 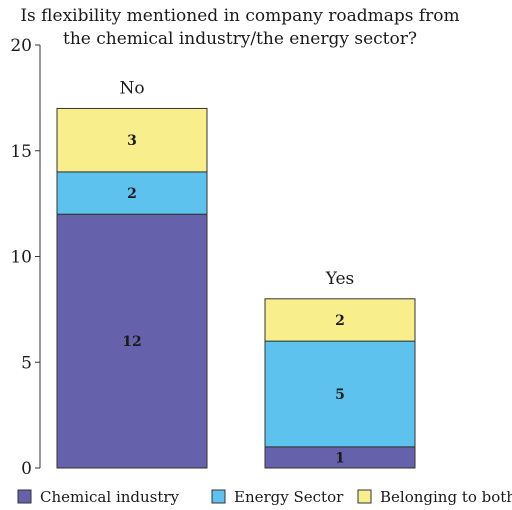 What do you see at coordinates (21, 152) in the screenshot?
I see `y-tick-label: 15` at bounding box center [21, 152].